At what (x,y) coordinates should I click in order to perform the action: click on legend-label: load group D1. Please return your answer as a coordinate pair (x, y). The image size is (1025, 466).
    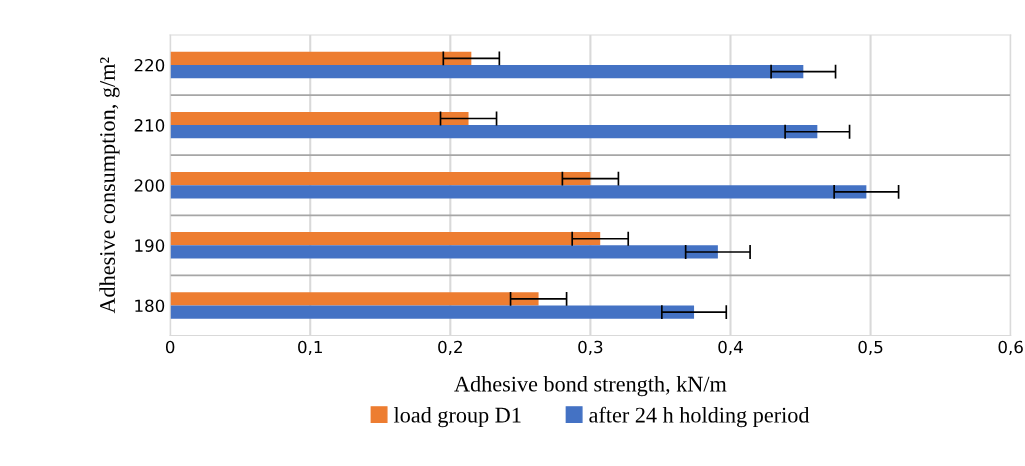
    Looking at the image, I should click on (457, 417).